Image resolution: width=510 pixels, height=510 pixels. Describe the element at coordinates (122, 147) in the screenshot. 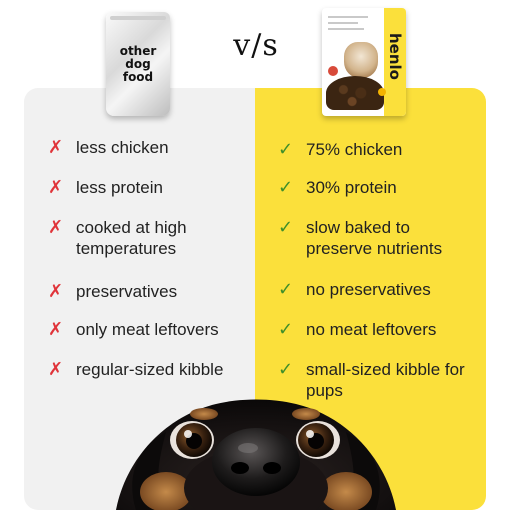

I see `other-item: less chicken` at that location.